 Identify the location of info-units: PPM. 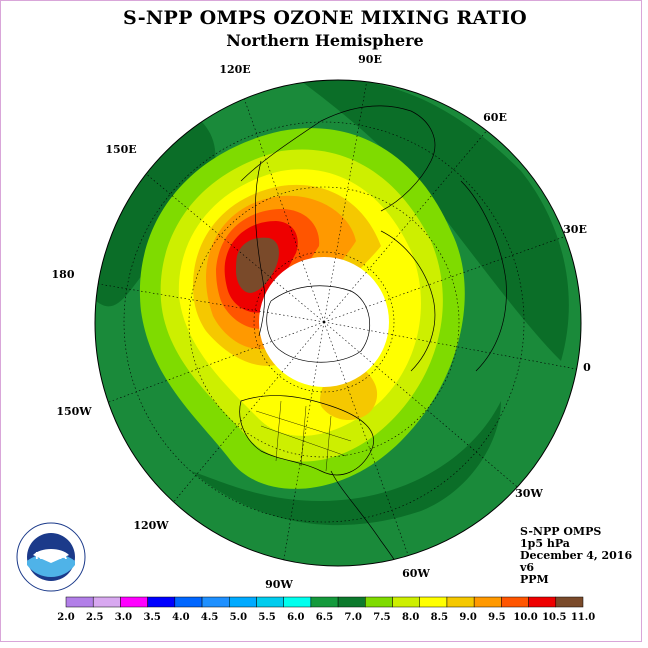
(534, 579).